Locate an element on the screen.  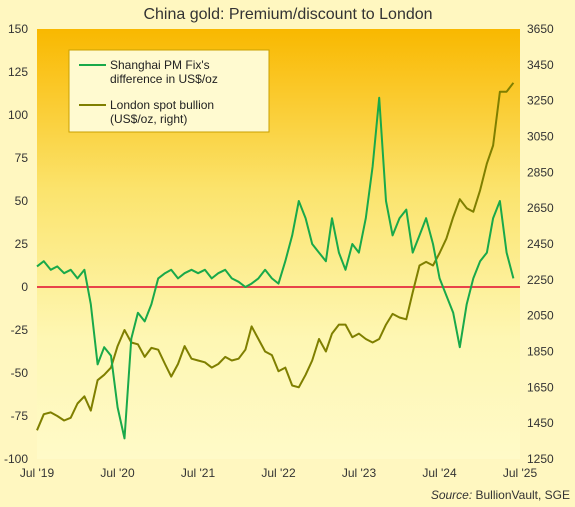
left-axis-ticks: 150 125 100 75 50 25 0 -25 -50 -75 -100 is located at coordinates (16, 244).